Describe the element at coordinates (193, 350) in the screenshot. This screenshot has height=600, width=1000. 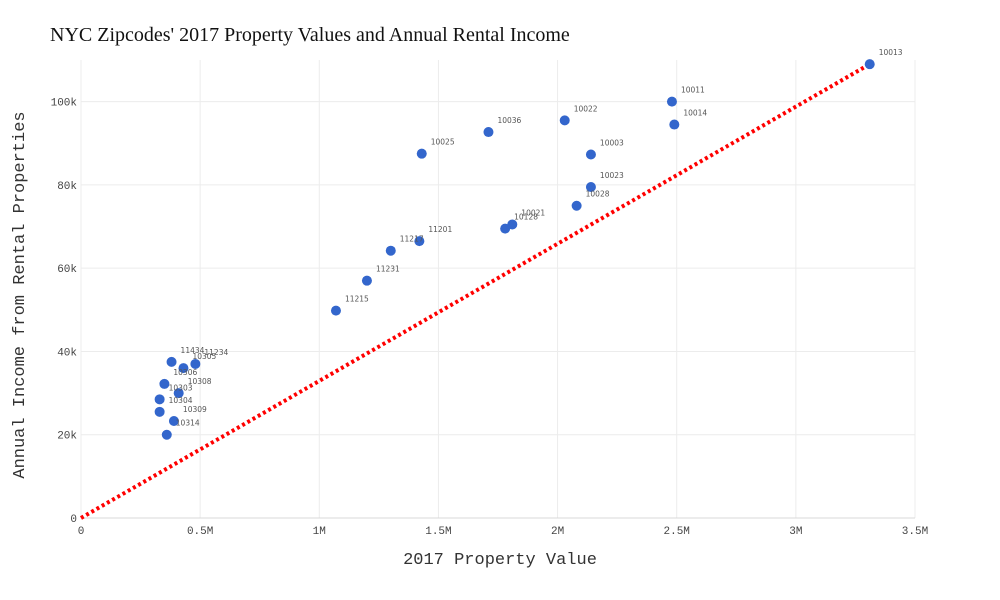
I see `data-point-label: 11434` at that location.